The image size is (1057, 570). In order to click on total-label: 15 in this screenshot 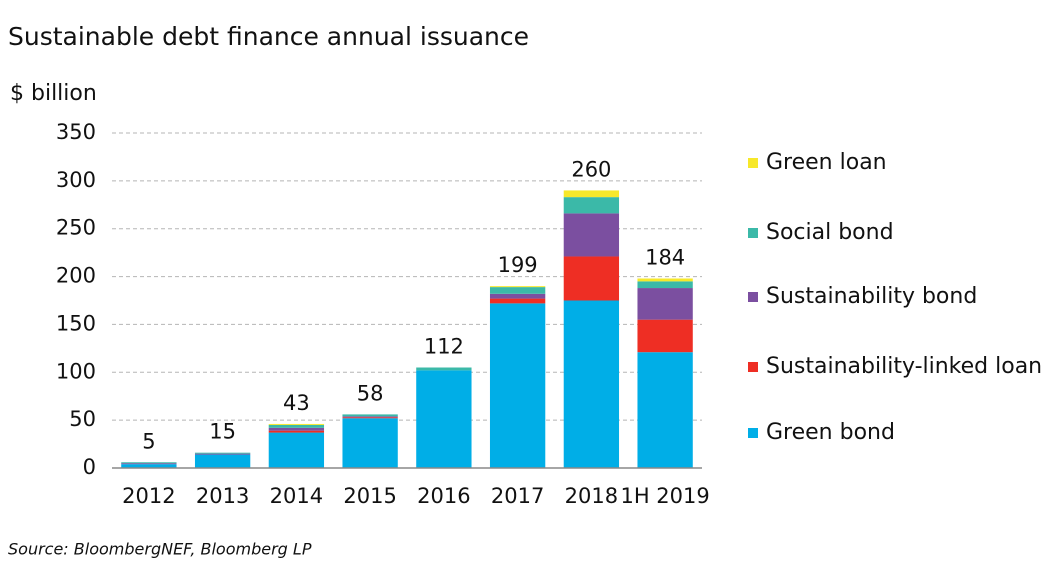, I will do `click(222, 432)`.